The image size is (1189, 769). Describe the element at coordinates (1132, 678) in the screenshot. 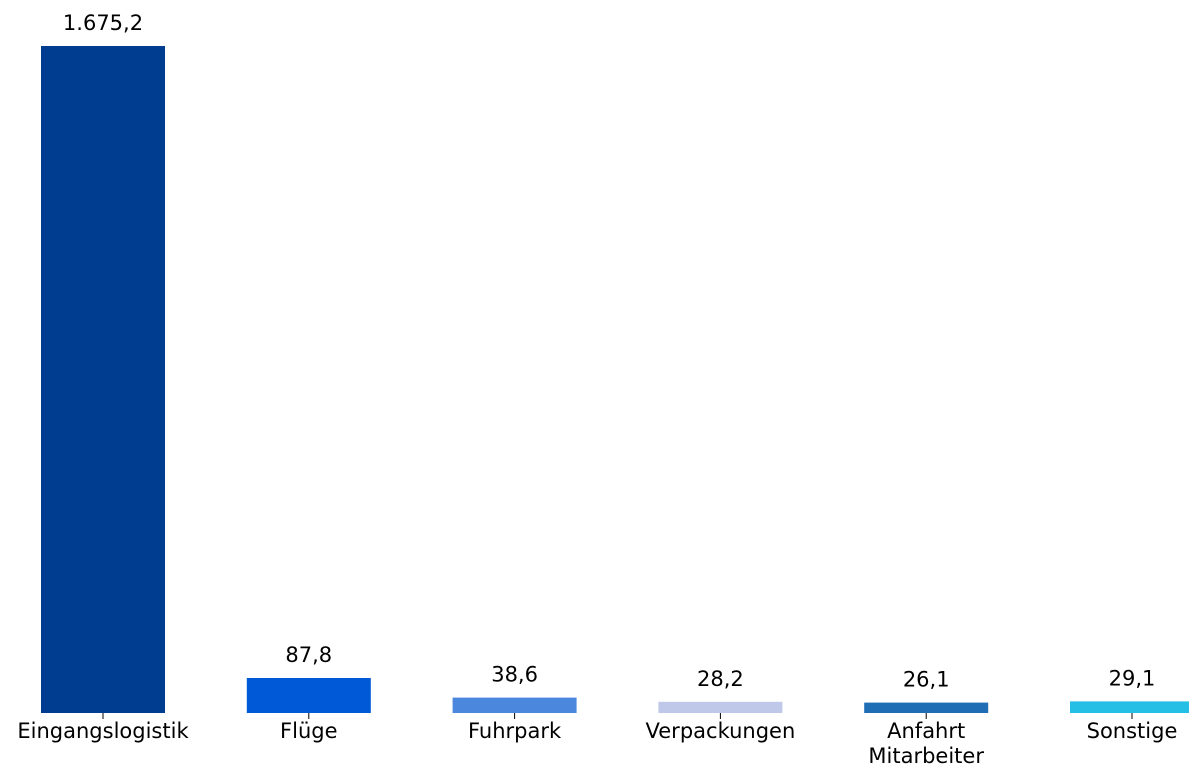

I see `value-label-5: 29,1` at that location.